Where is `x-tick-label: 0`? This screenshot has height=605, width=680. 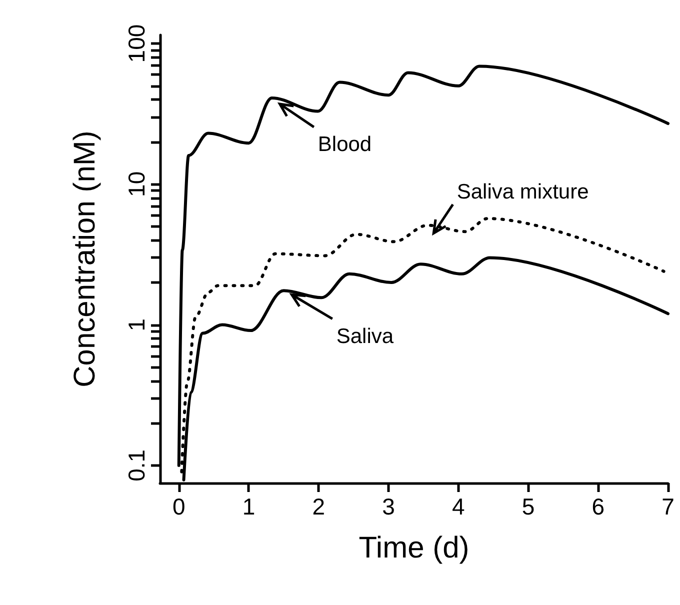 x-tick-label: 0 is located at coordinates (179, 507).